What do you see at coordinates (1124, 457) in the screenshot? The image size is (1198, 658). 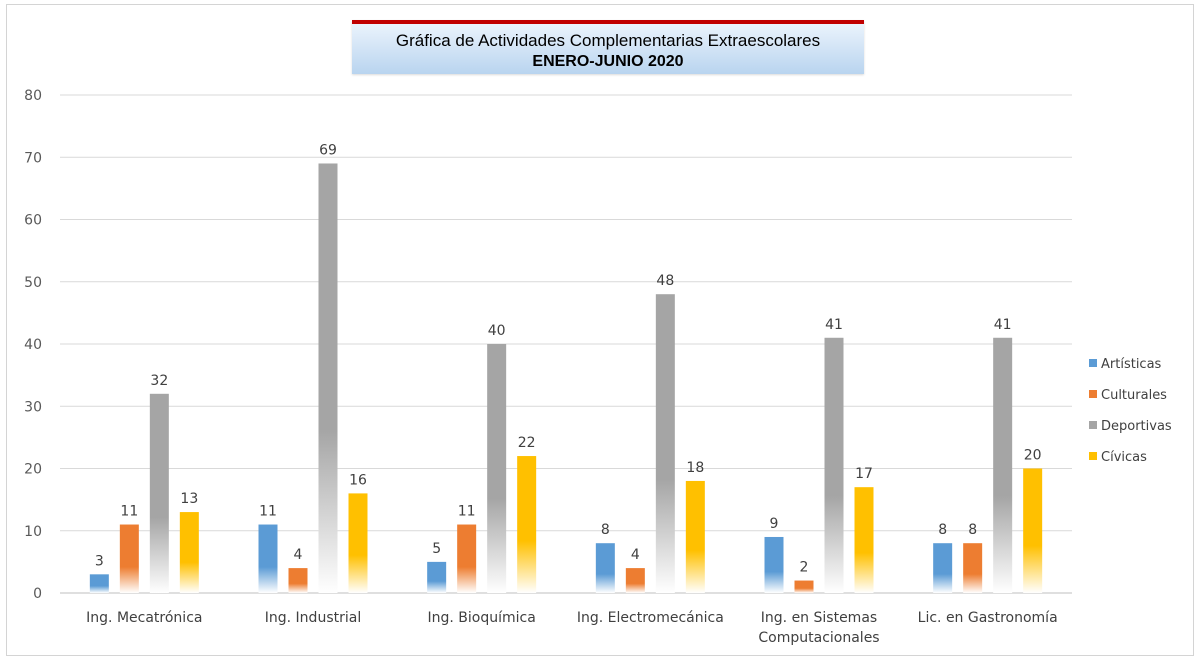 I see `legend-label: Cívicas` at bounding box center [1124, 457].